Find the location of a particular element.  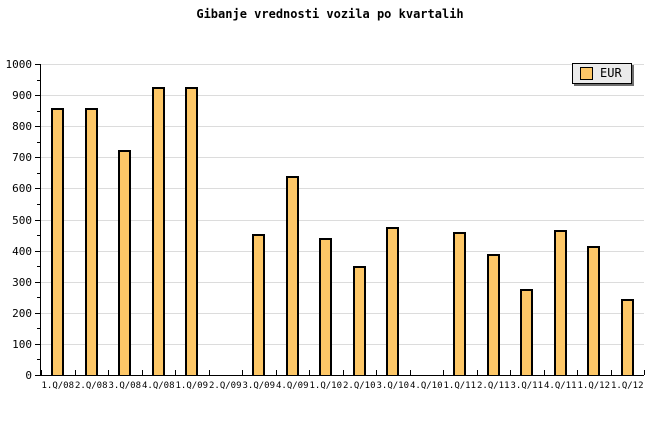

x-axis-label: 4.Q/11 is located at coordinates (560, 386).